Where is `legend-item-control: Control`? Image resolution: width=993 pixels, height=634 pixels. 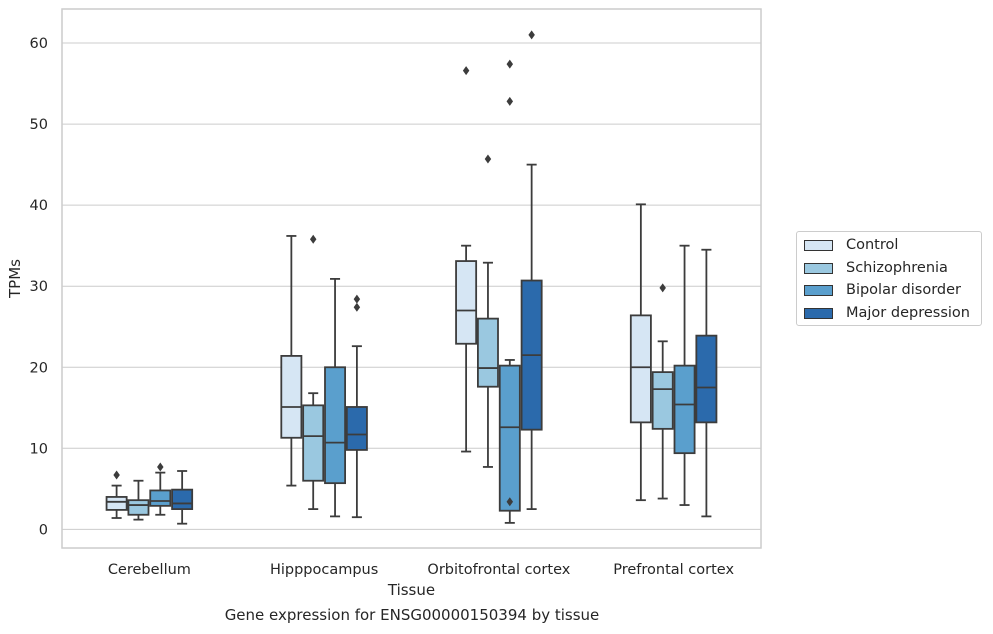
legend-item-control: Control is located at coordinates (851, 245).